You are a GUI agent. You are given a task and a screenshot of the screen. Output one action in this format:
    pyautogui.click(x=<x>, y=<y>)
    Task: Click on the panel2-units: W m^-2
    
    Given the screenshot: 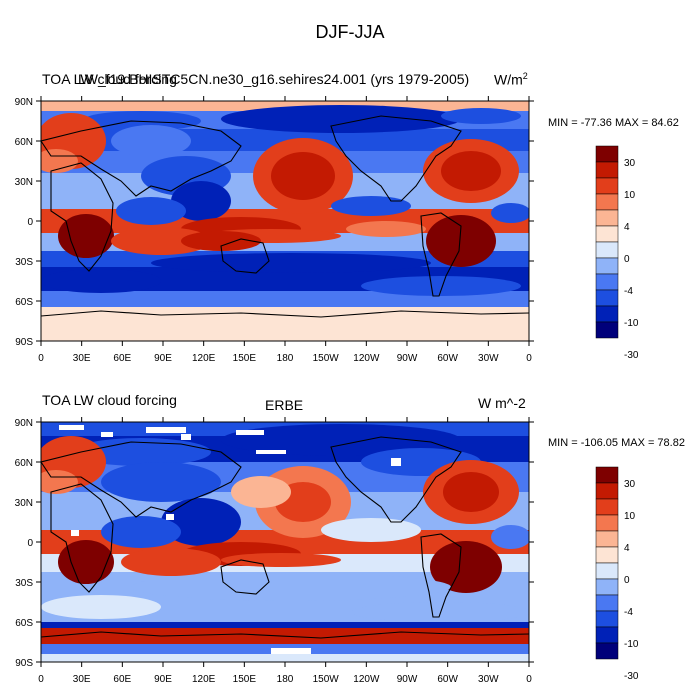 What is the action you would take?
    pyautogui.click(x=502, y=403)
    